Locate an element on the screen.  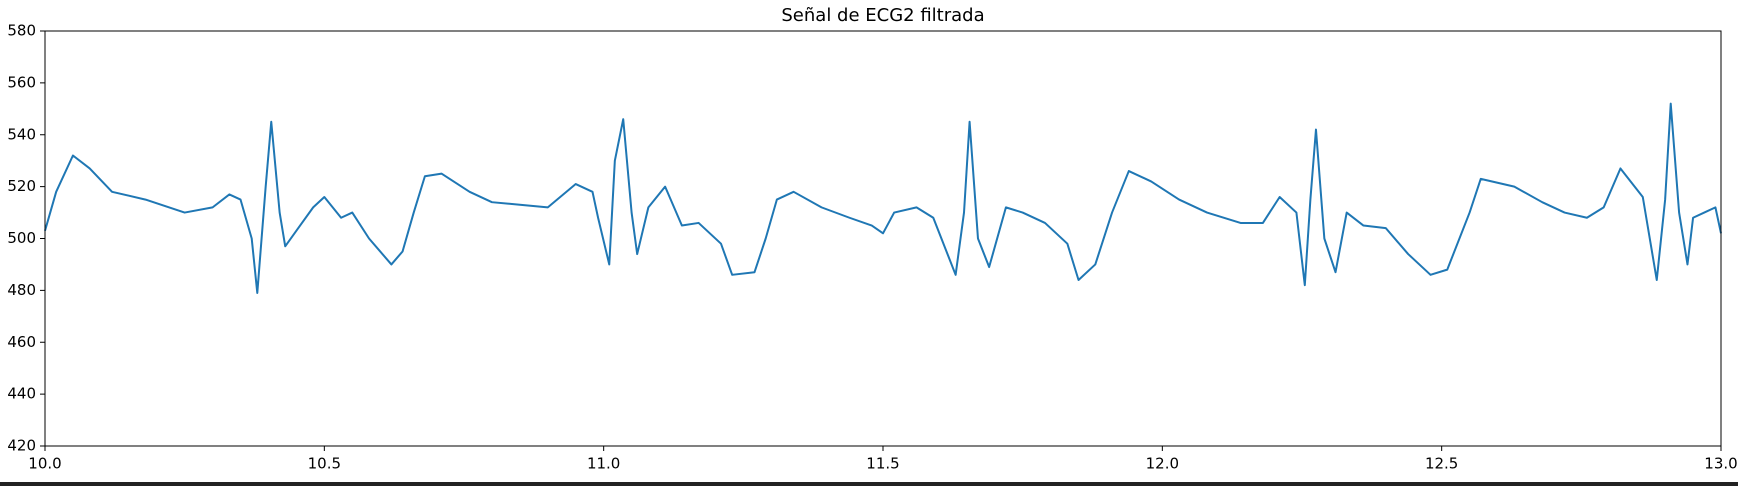
y-tick-label: 460 is located at coordinates (21, 342).